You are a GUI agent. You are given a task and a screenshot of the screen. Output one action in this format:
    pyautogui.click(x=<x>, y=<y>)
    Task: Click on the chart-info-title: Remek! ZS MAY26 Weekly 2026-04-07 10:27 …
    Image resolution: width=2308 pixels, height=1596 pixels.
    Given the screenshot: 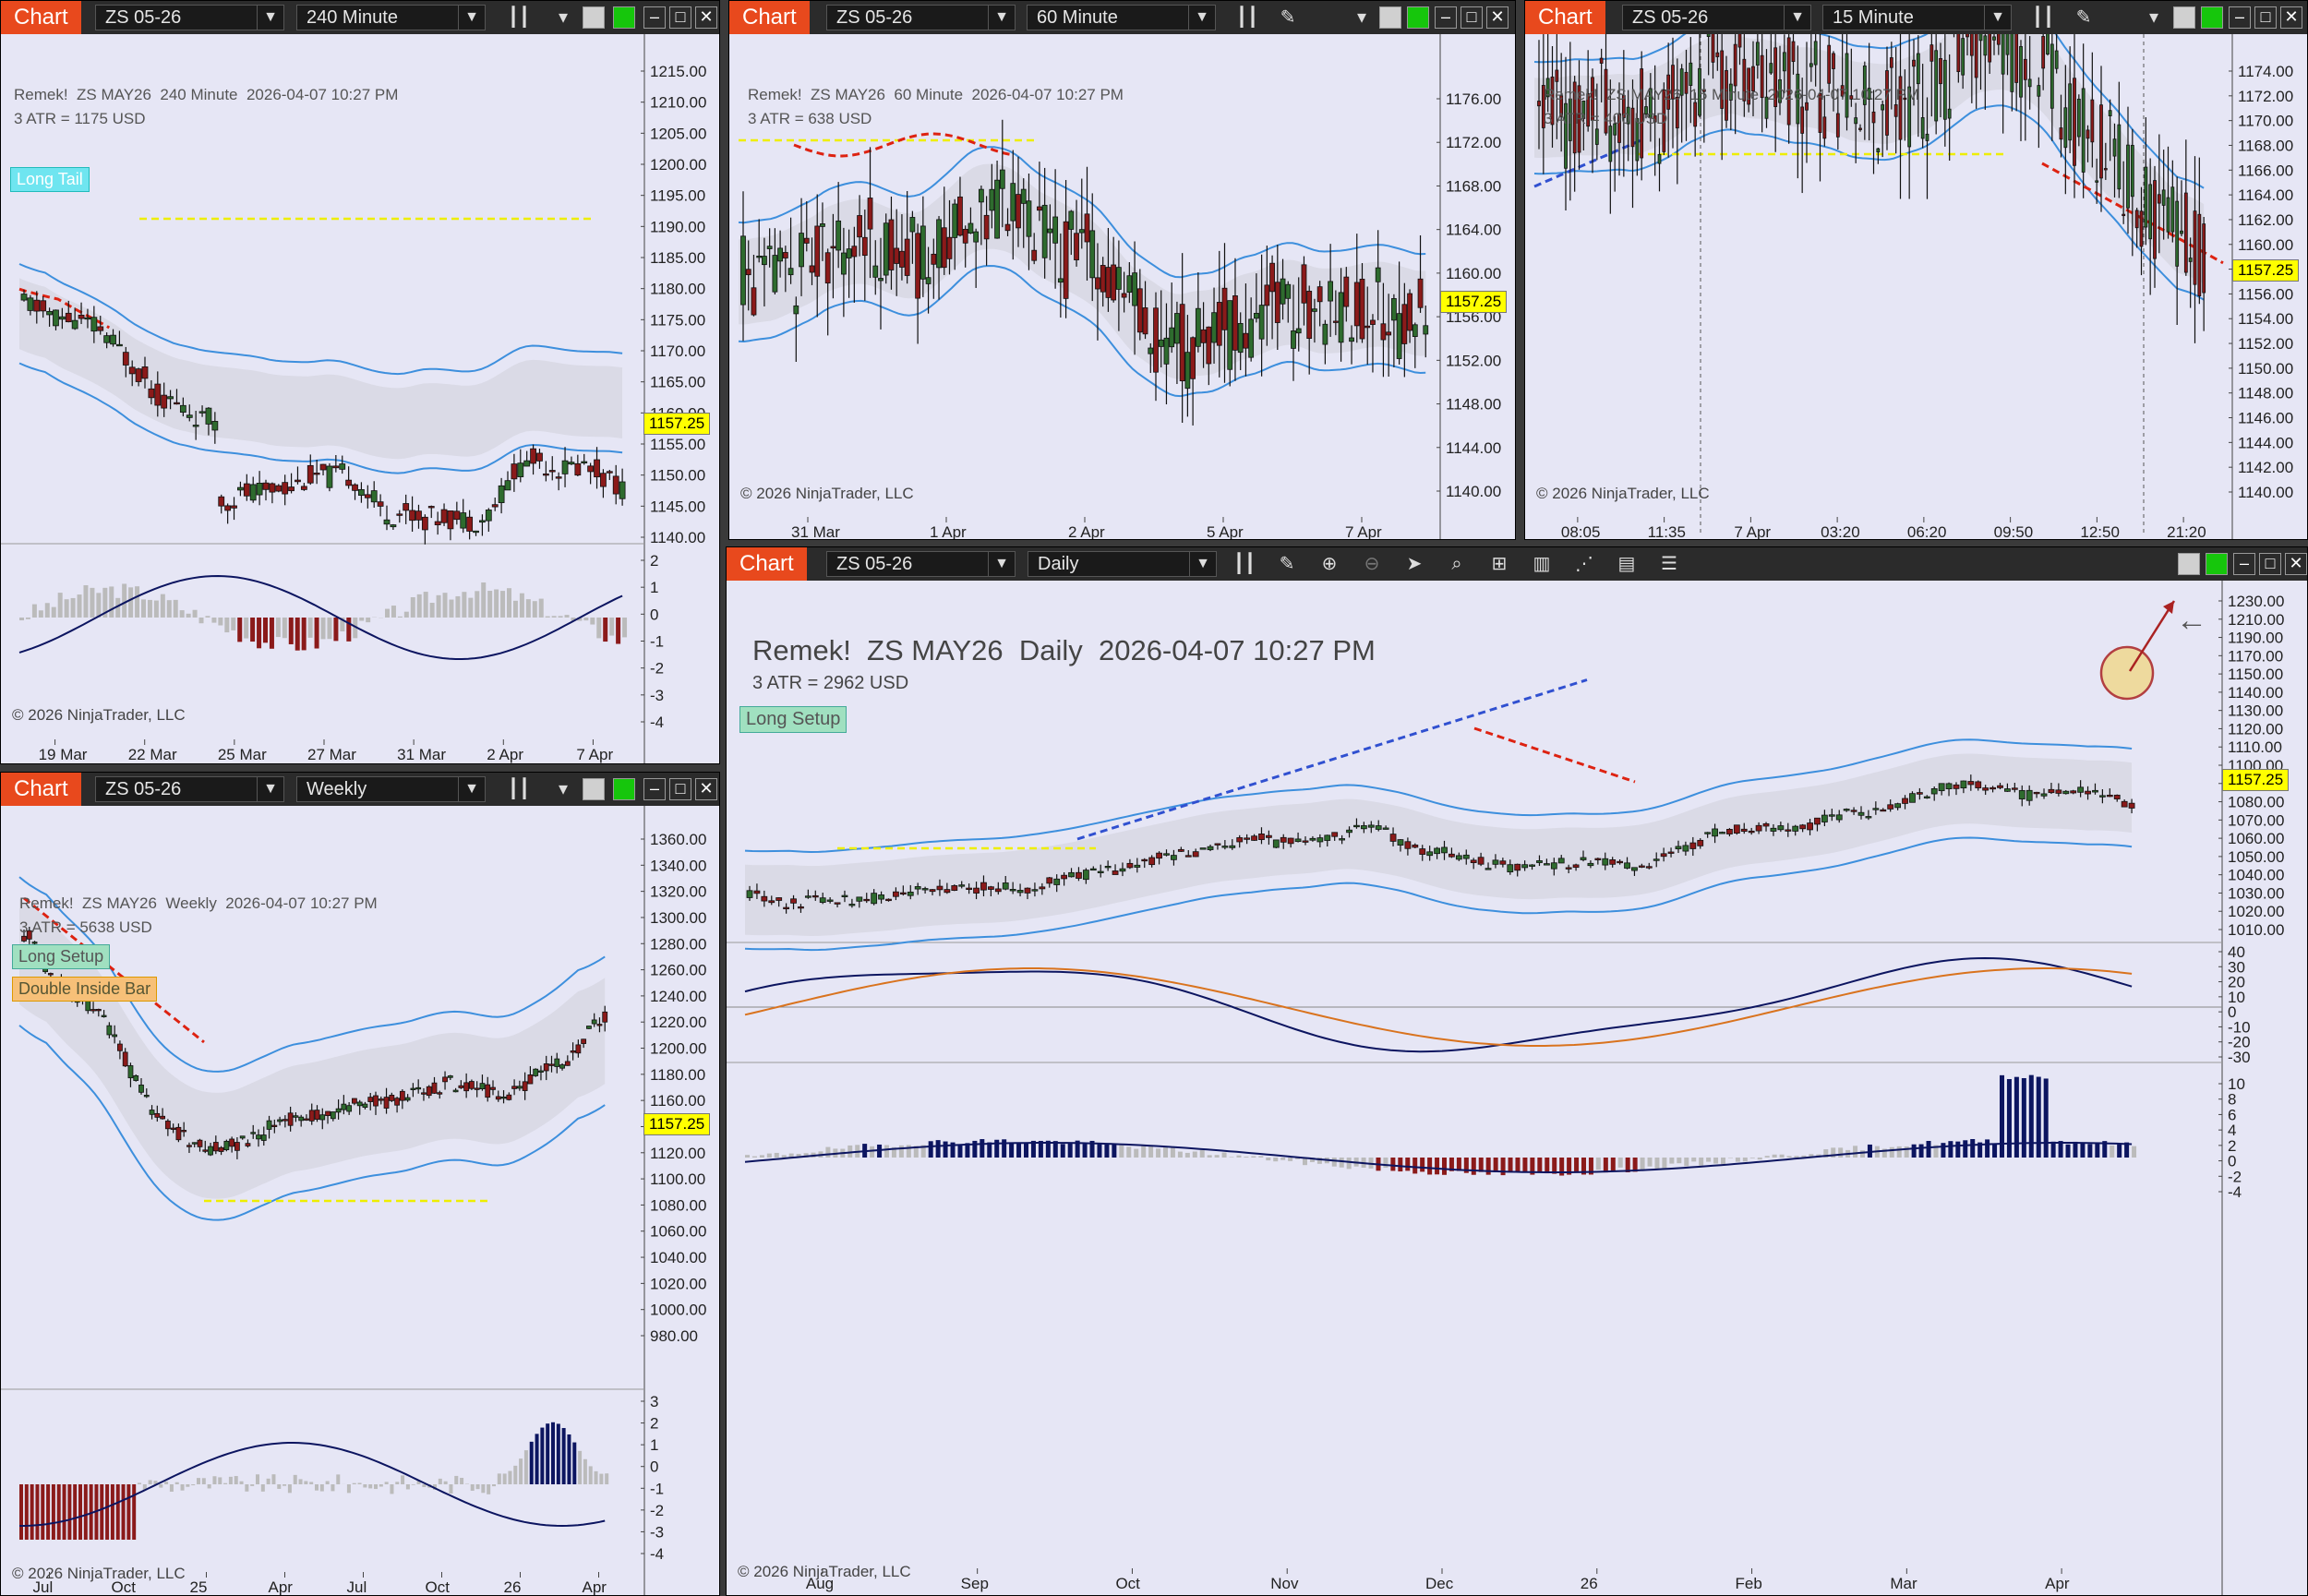 What is the action you would take?
    pyautogui.click(x=198, y=903)
    